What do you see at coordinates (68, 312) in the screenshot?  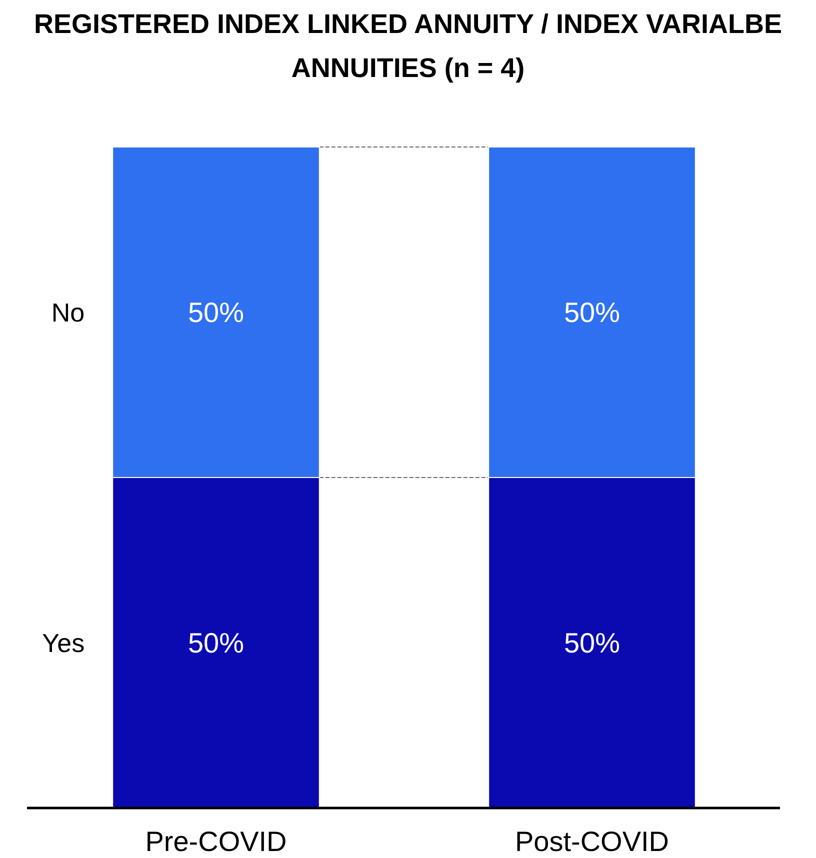 I see `series-label: No` at bounding box center [68, 312].